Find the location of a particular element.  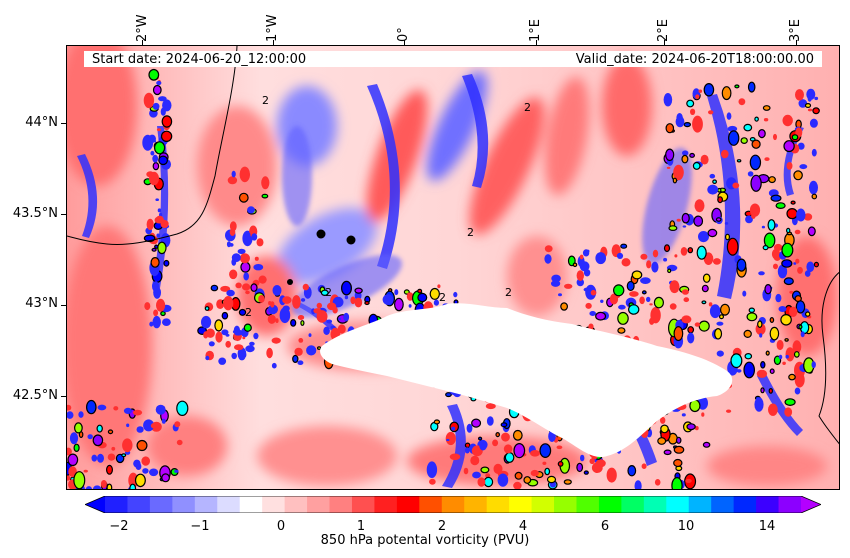

colorbar-title: 850 hPa potental vorticity (PVU) is located at coordinates (425, 540).